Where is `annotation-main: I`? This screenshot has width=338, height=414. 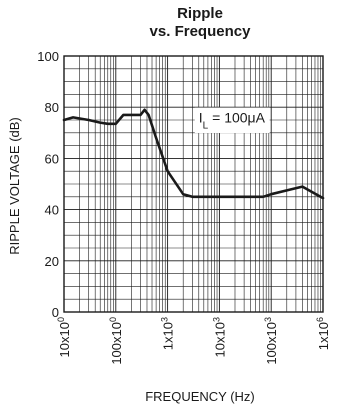
annotation-main: I is located at coordinates (201, 118).